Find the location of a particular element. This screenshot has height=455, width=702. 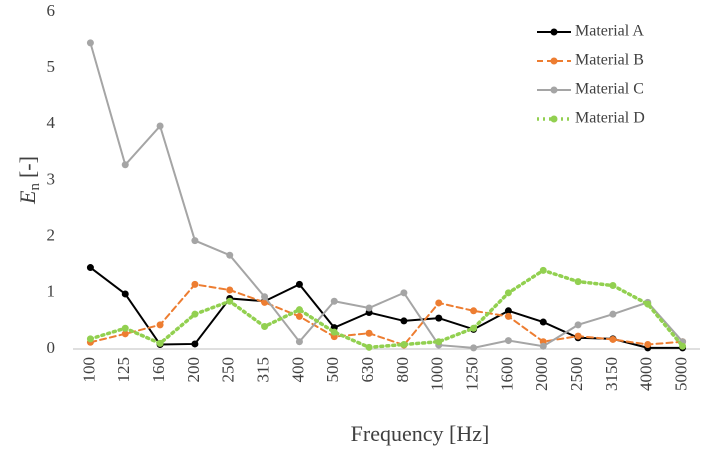

x-tick-label: 5000 is located at coordinates (680, 374).